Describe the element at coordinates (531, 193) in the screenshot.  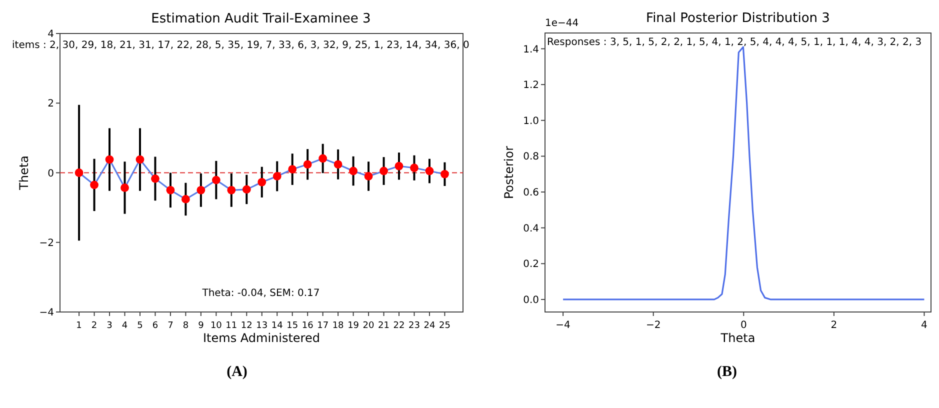
I see `y-tick-label: 0.6` at that location.